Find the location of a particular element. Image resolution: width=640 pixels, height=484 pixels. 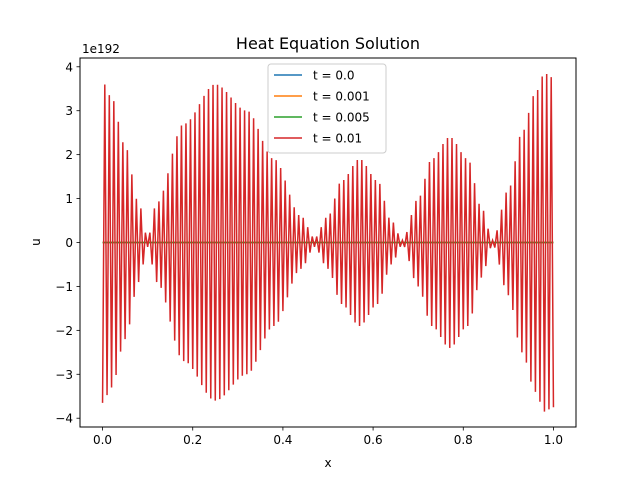

legend-entries: t = 0.0 t = 0.001 t = 0.005 t = 0.01 is located at coordinates (322, 107).